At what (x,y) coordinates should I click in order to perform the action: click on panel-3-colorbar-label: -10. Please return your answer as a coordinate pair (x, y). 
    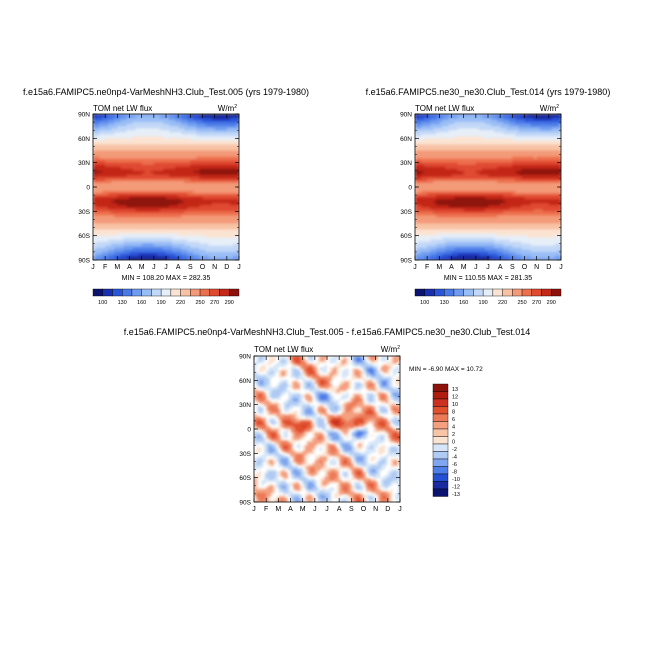
    Looking at the image, I should click on (456, 480).